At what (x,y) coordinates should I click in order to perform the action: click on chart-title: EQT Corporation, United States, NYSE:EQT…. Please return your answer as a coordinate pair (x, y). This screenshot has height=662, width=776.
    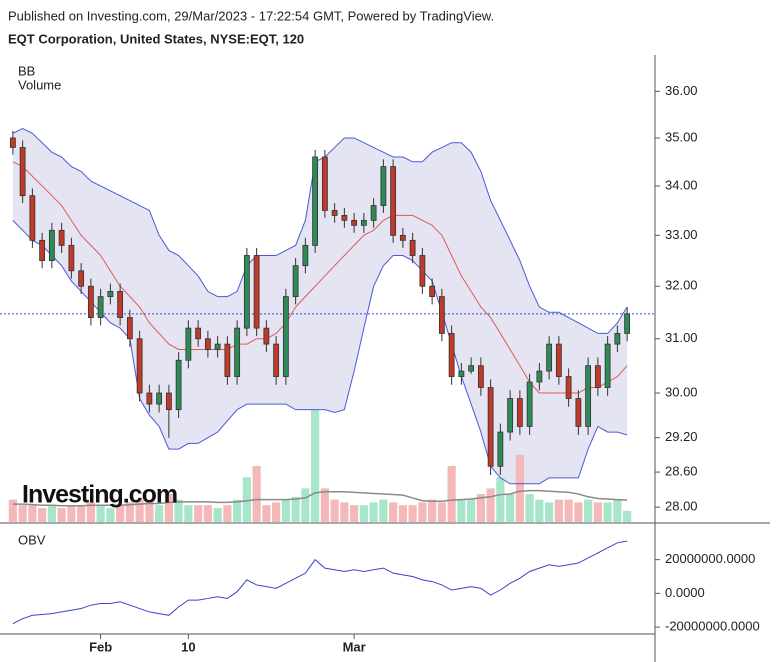
    Looking at the image, I should click on (156, 38).